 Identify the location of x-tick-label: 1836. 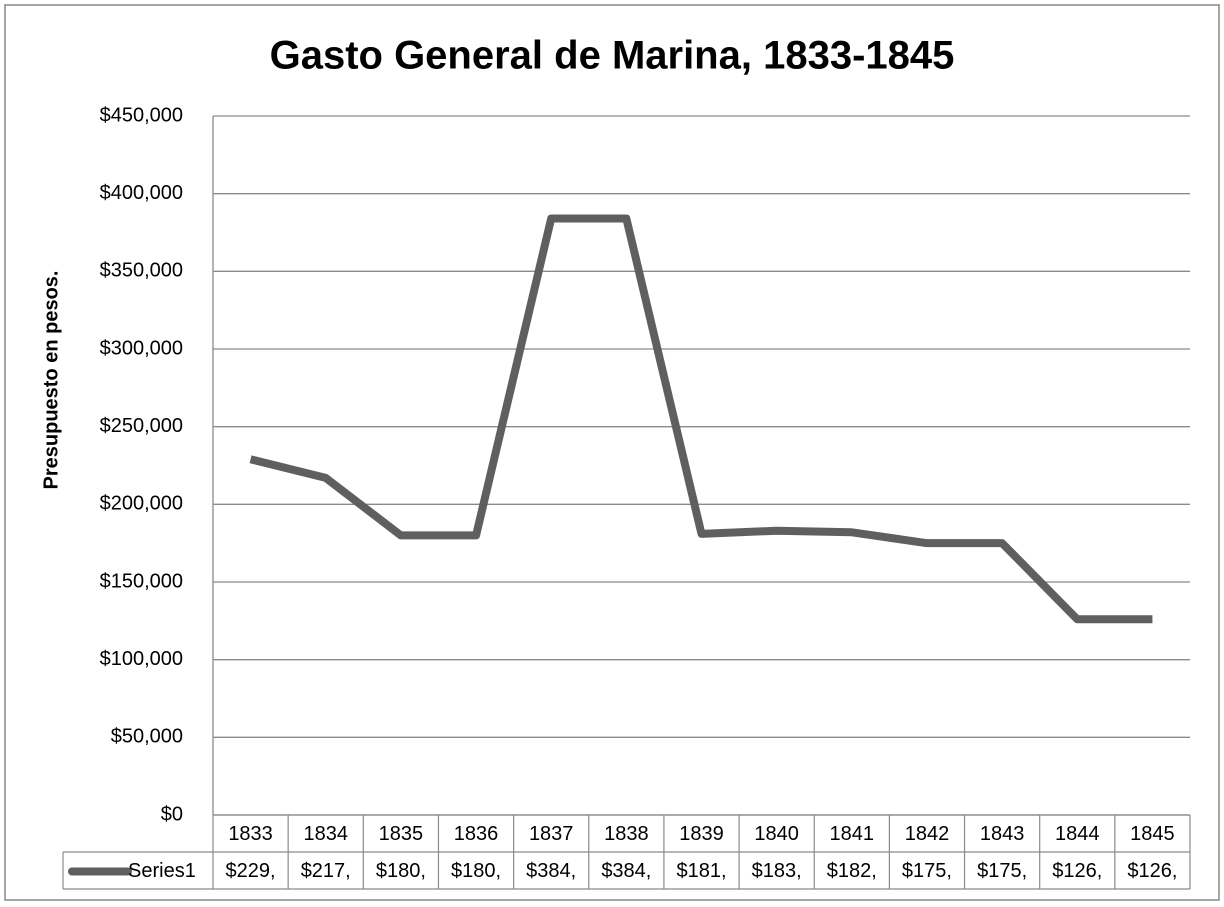
(476, 834).